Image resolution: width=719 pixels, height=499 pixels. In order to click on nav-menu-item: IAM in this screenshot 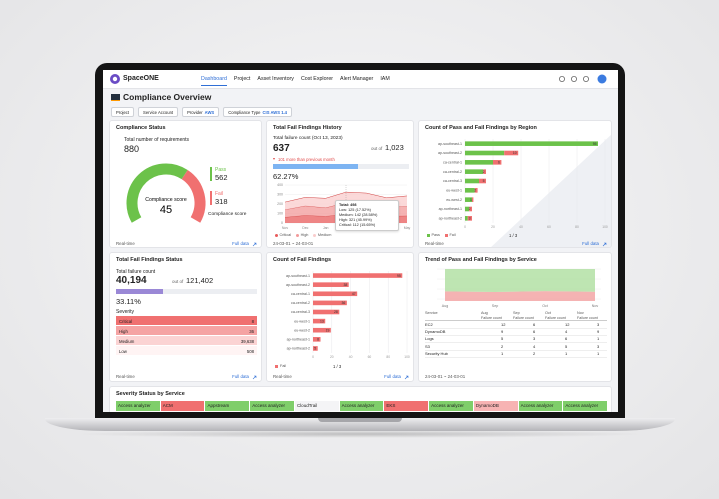, I will do `click(385, 79)`.